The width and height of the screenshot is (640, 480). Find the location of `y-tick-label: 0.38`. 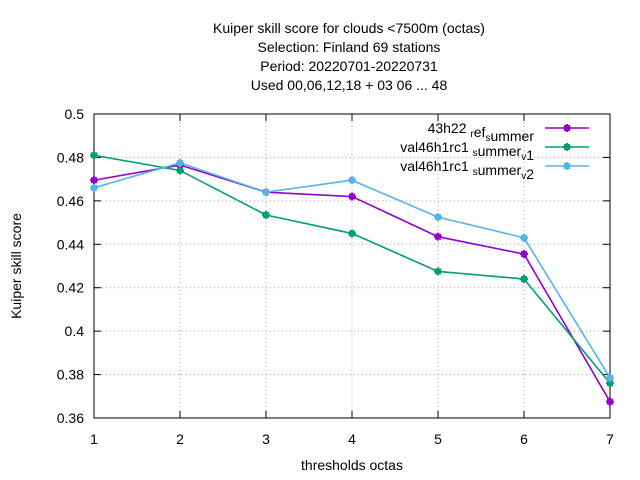

y-tick-label: 0.38 is located at coordinates (70, 375).